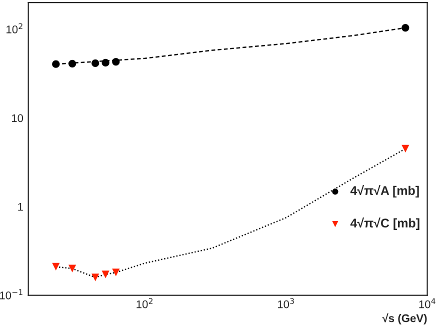 The image size is (436, 327). What do you see at coordinates (427, 303) in the screenshot?
I see `x-tick-label: 10$^{4}$` at bounding box center [427, 303].